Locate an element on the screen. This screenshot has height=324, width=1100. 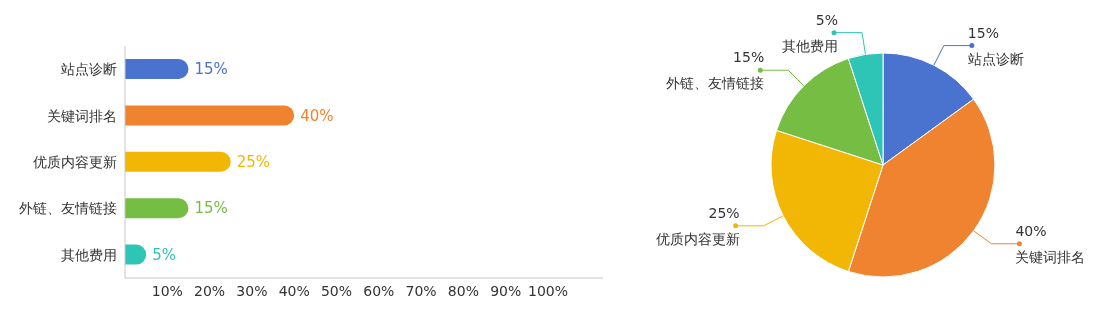
x-tick-label: 70% is located at coordinates (421, 290).